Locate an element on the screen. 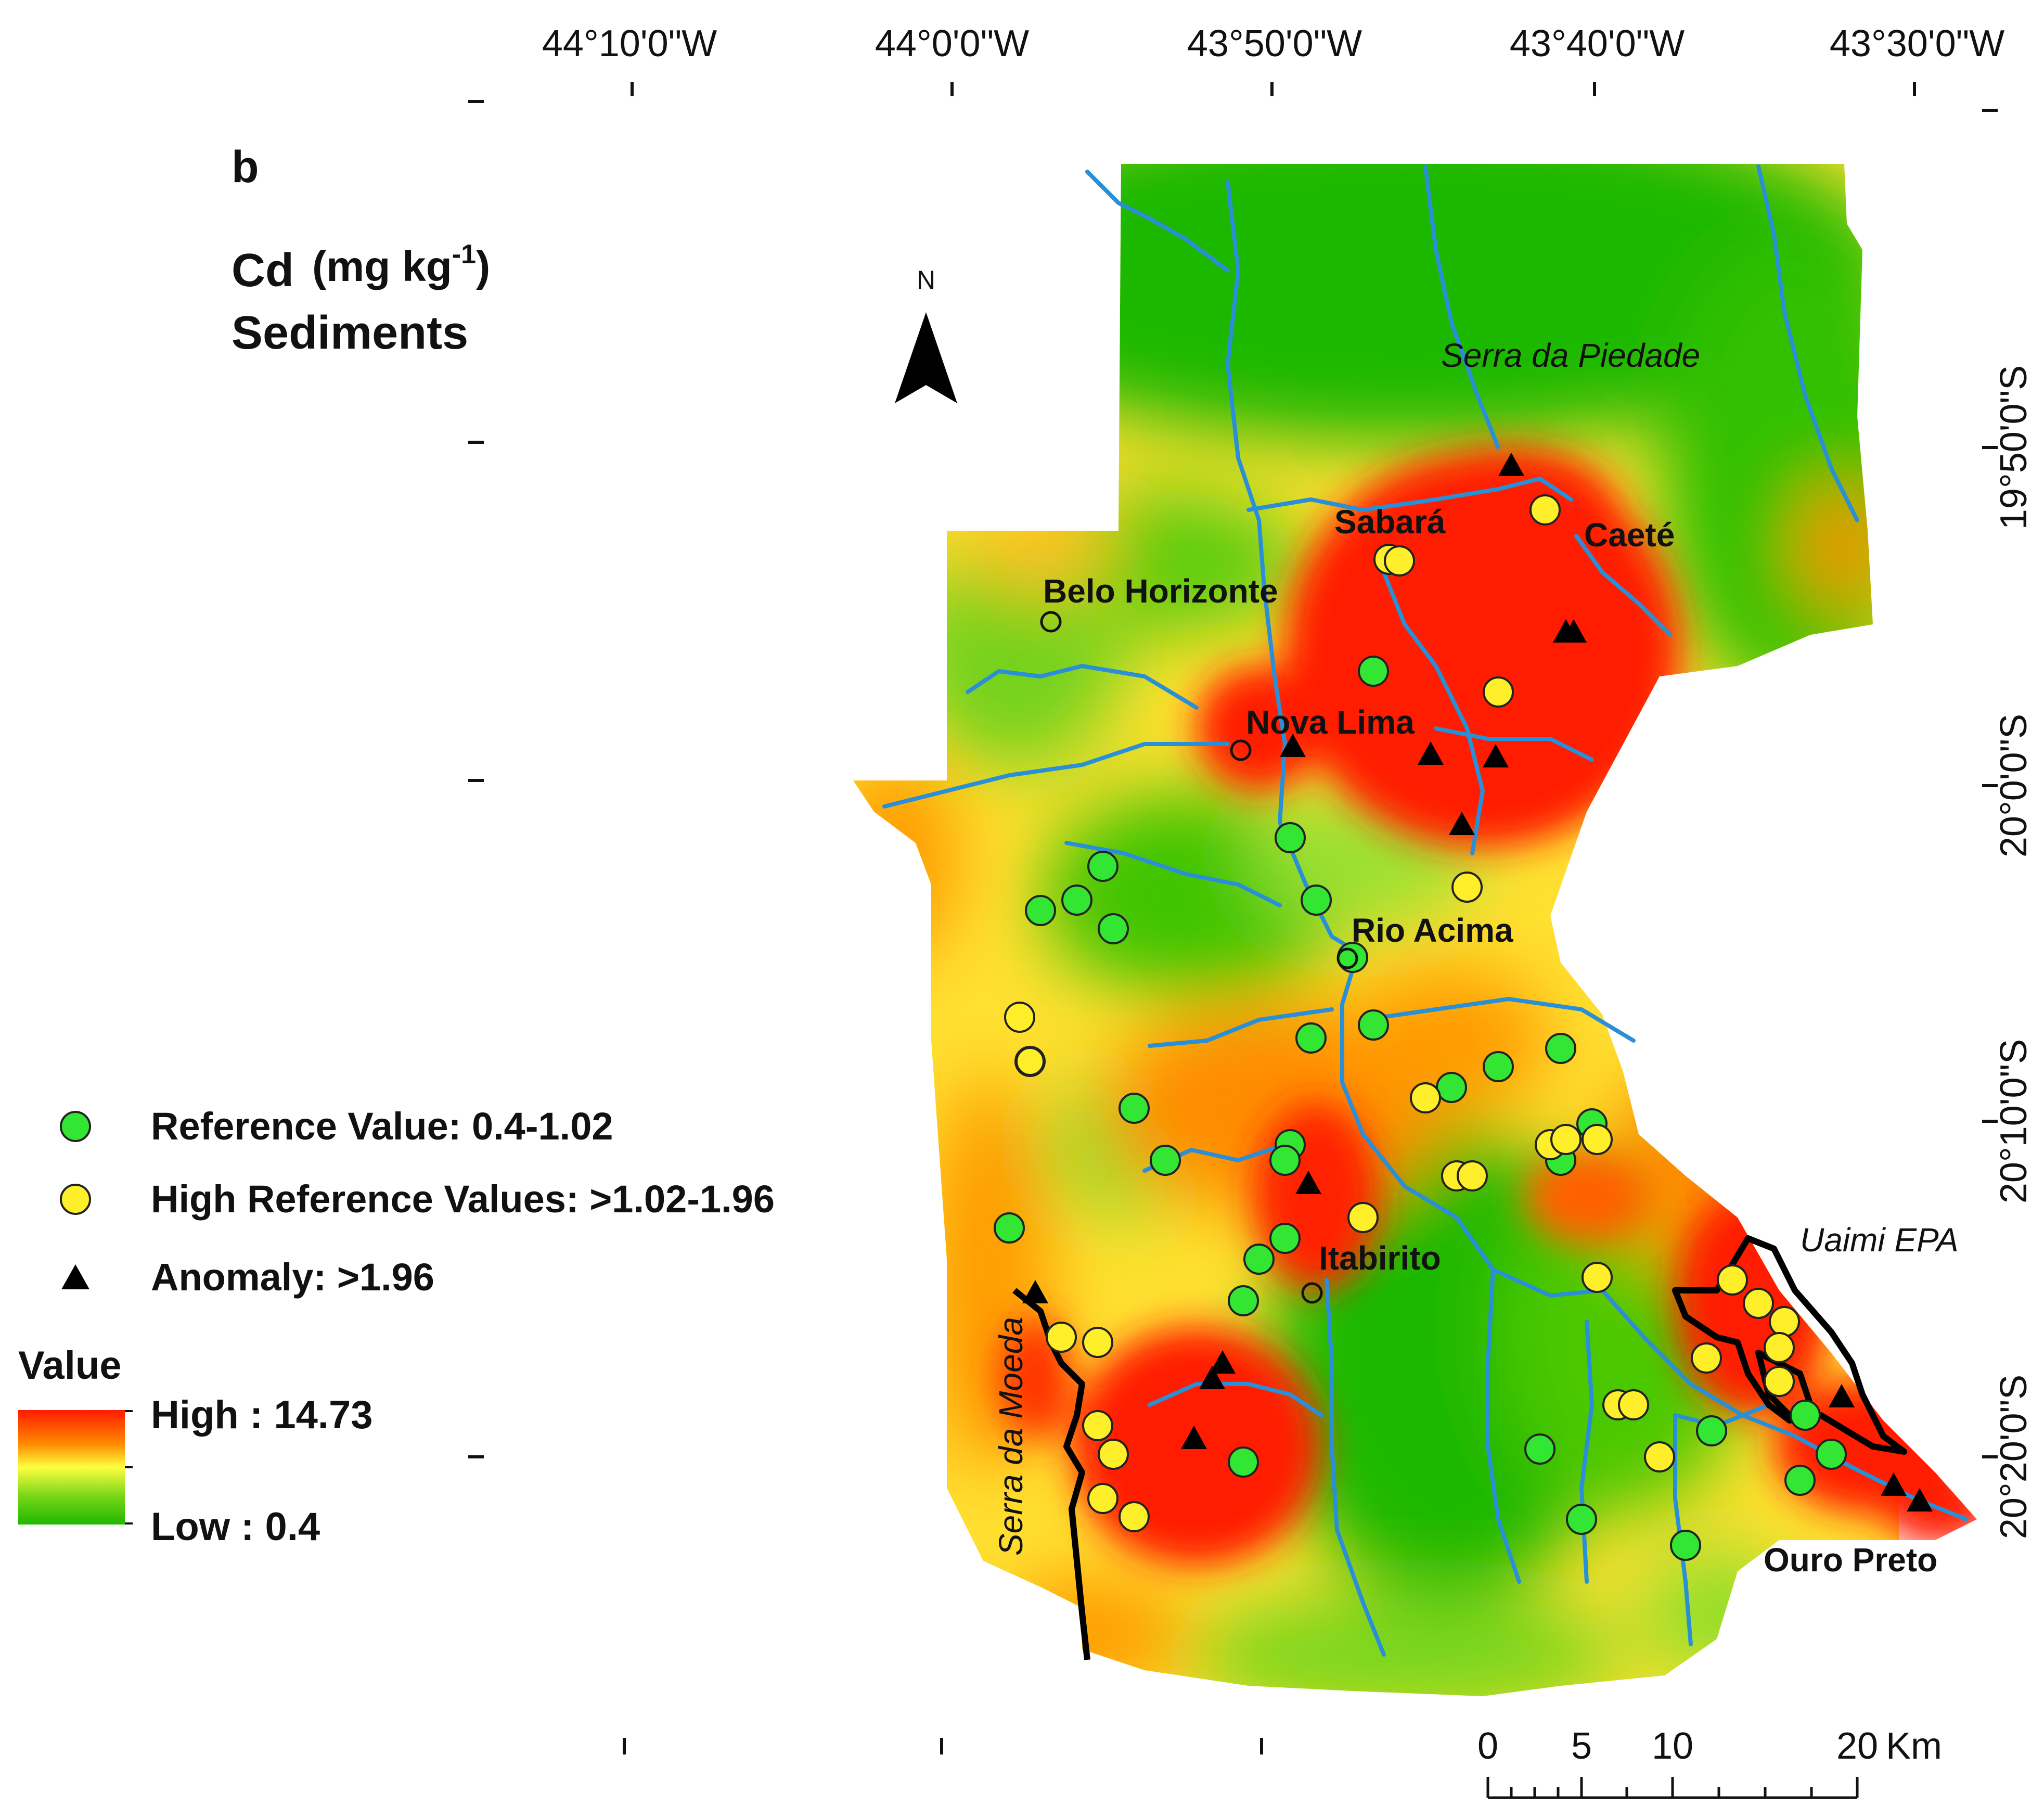  label-serra-da-piedade: Serra da Piedade is located at coordinates (1571, 355).